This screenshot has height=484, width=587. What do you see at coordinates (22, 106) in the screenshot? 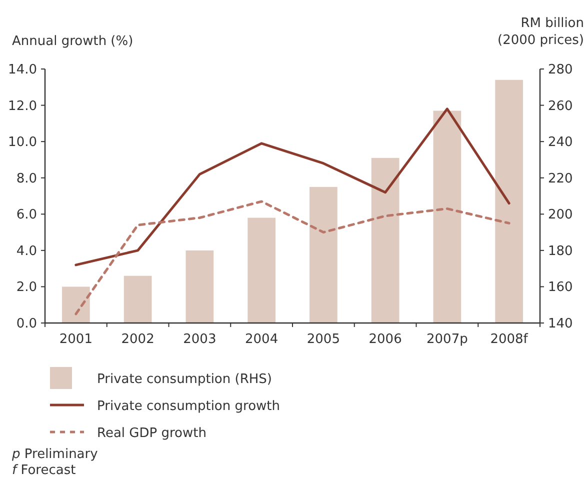
I see `y-tick-label: 12.0` at bounding box center [22, 106].